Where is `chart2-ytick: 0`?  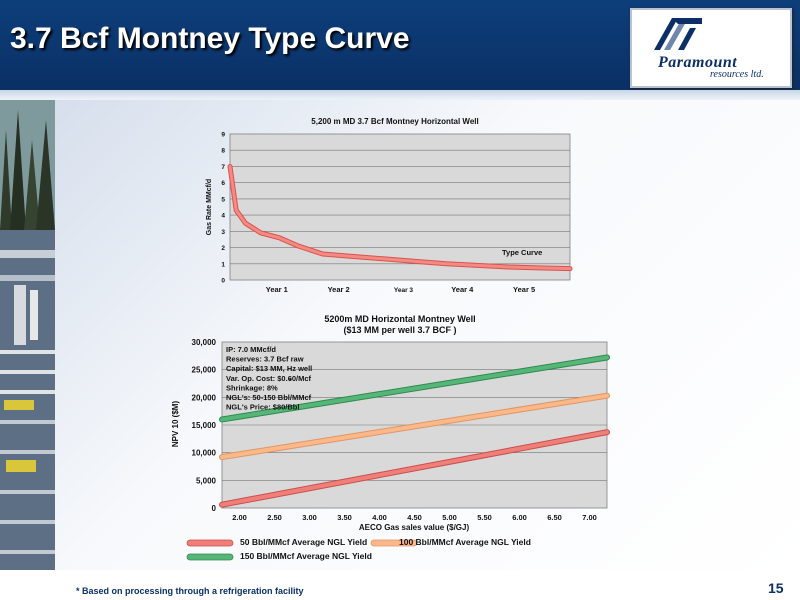
chart2-ytick: 0 is located at coordinates (214, 508).